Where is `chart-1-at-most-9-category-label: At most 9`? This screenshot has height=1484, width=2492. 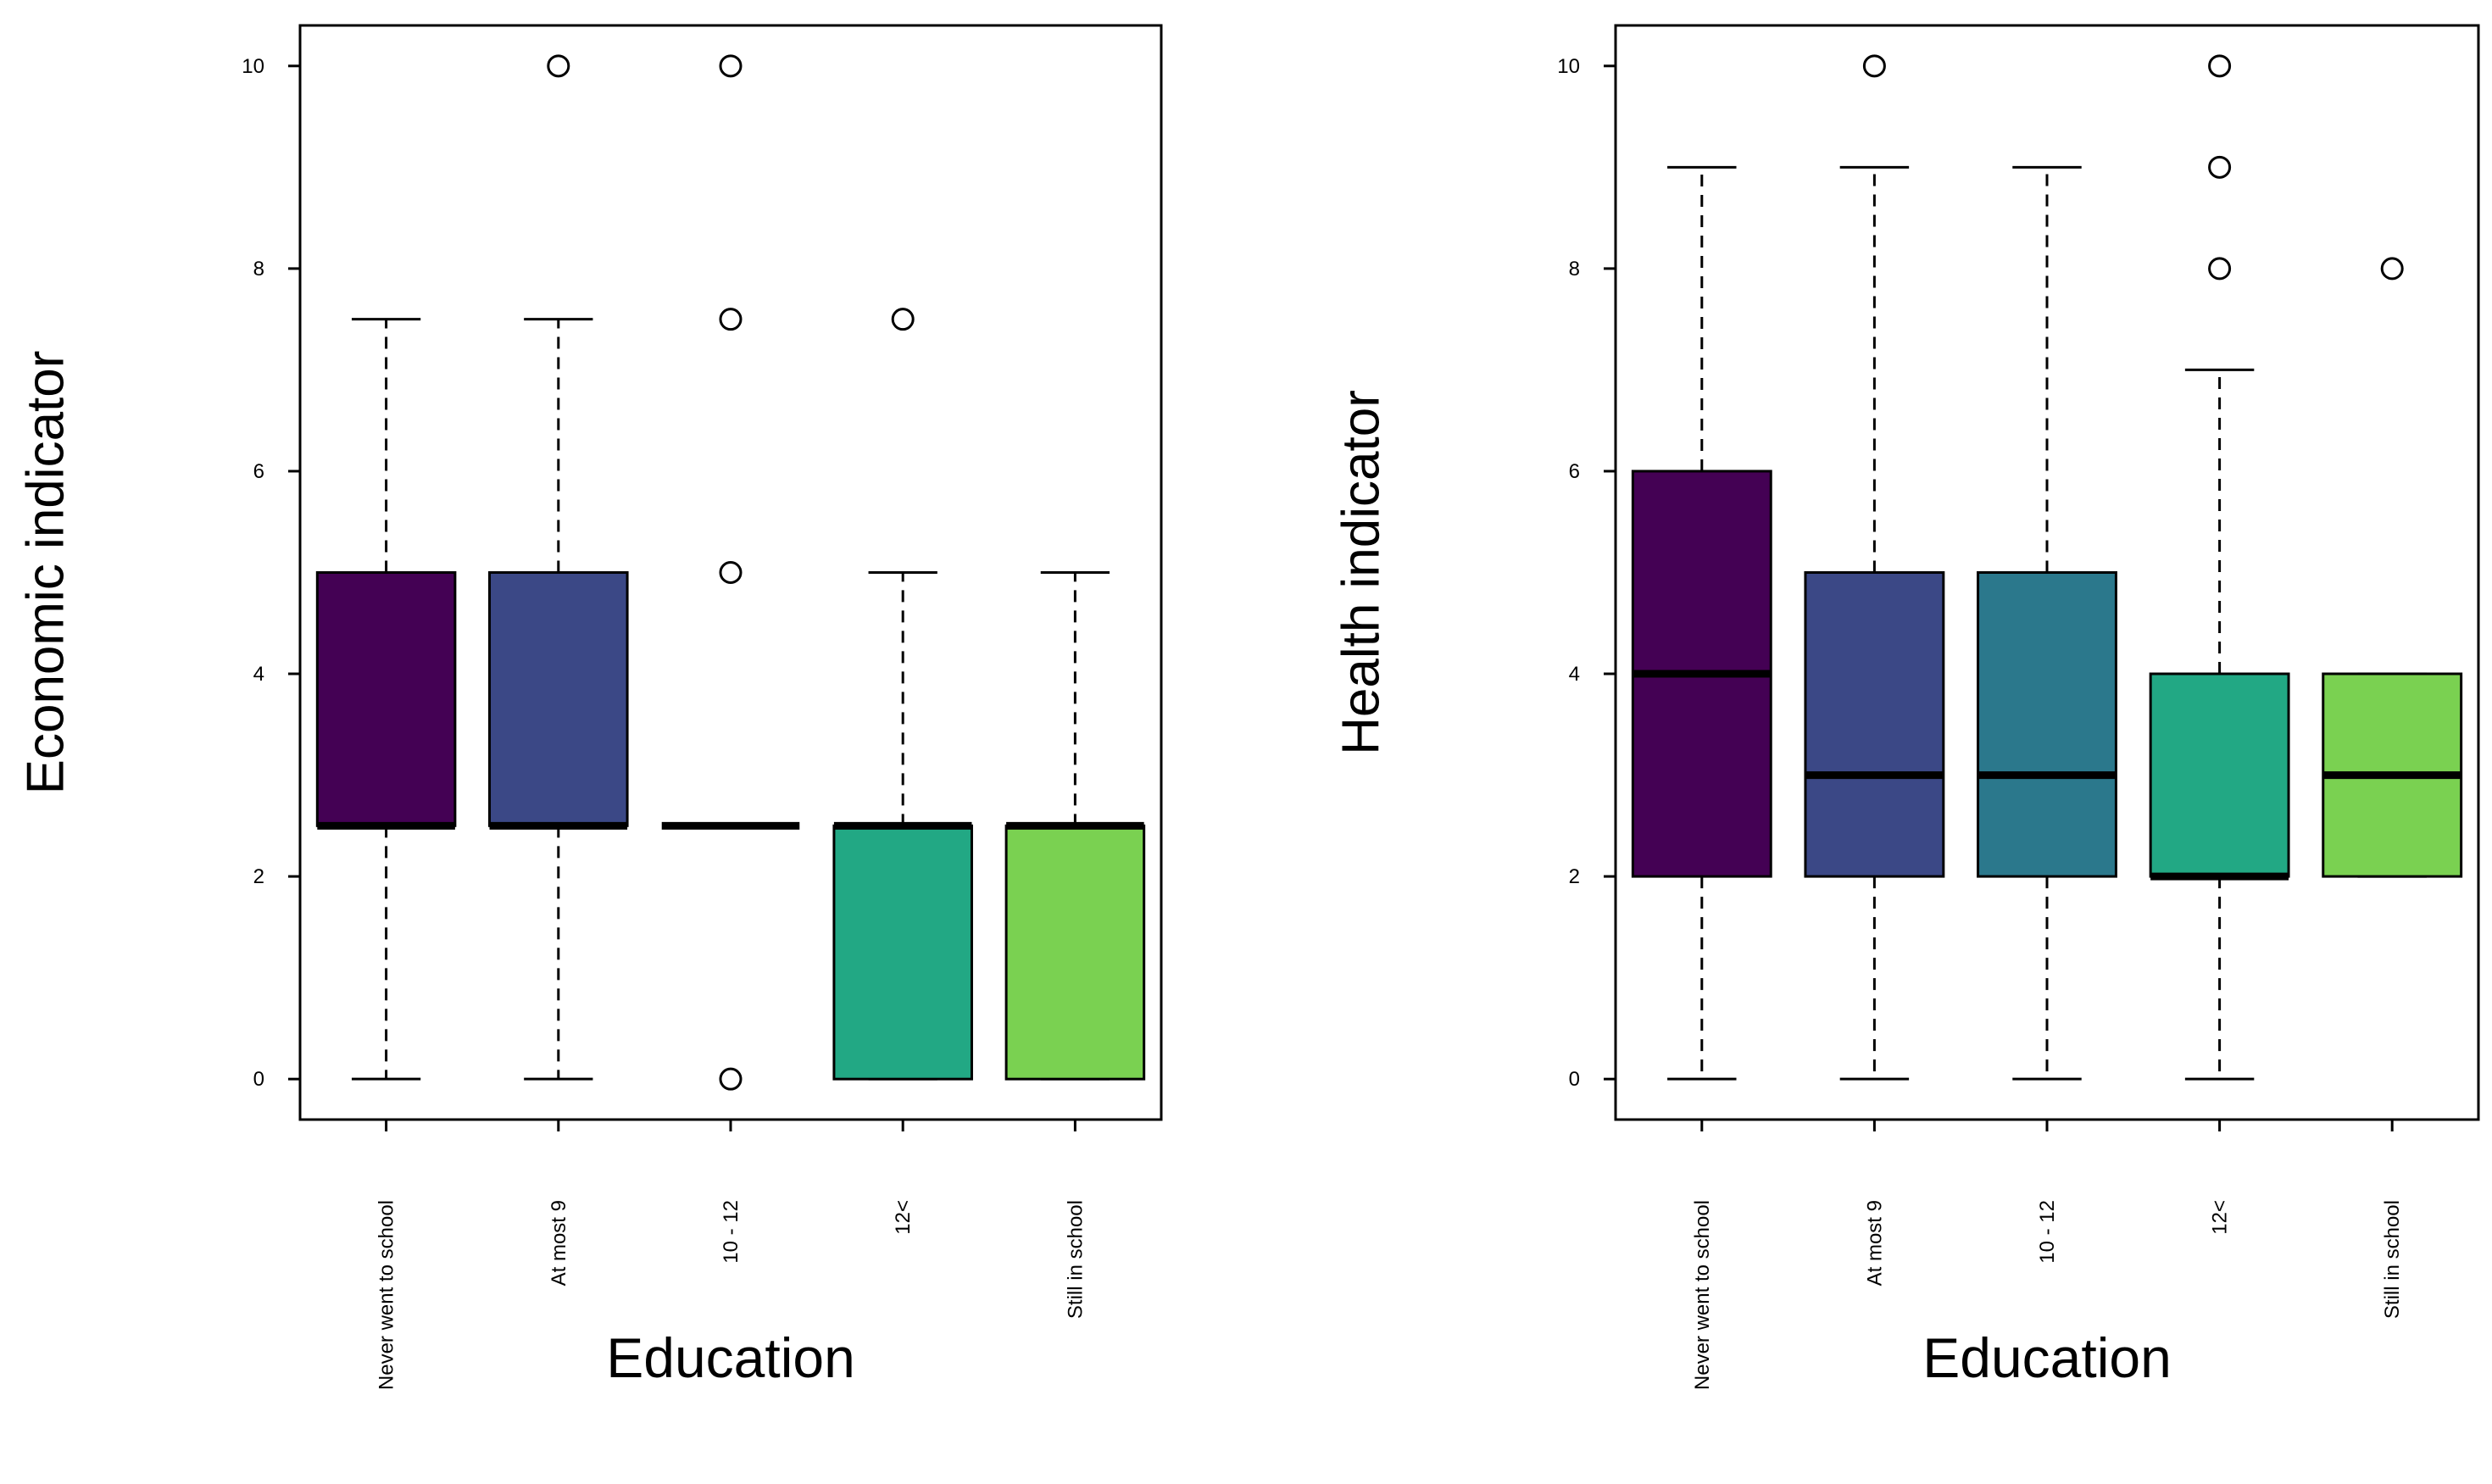 chart-1-at-most-9-category-label: At most 9 is located at coordinates (1874, 1243).